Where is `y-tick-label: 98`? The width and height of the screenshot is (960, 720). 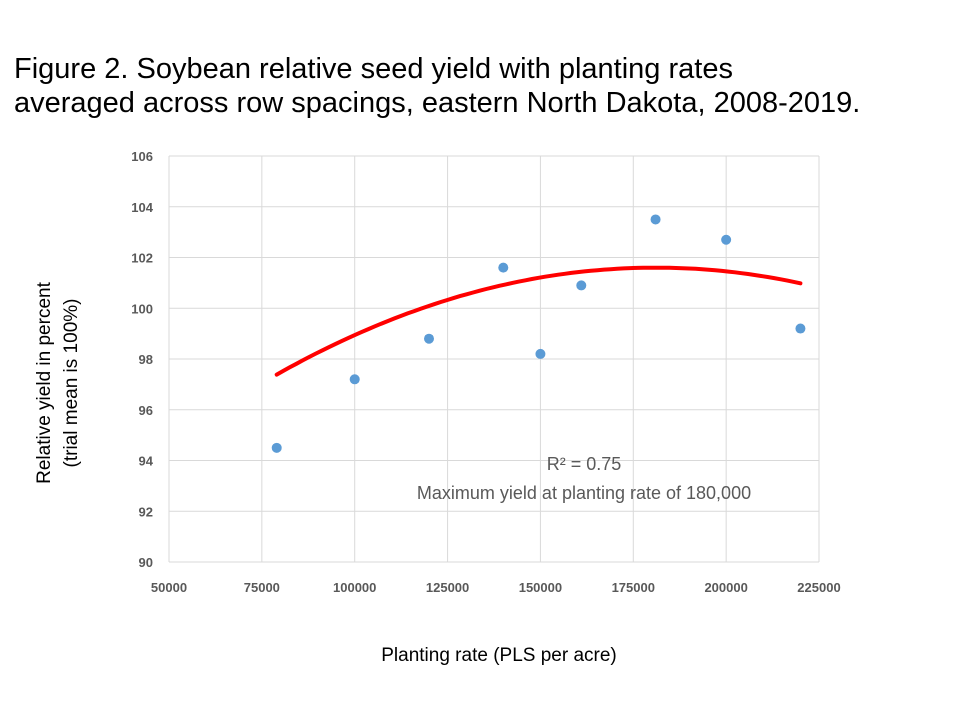
y-tick-label: 98 is located at coordinates (146, 359).